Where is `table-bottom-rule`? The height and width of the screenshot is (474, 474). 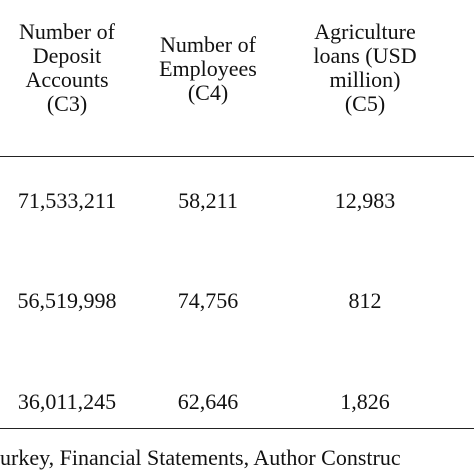 table-bottom-rule is located at coordinates (237, 428).